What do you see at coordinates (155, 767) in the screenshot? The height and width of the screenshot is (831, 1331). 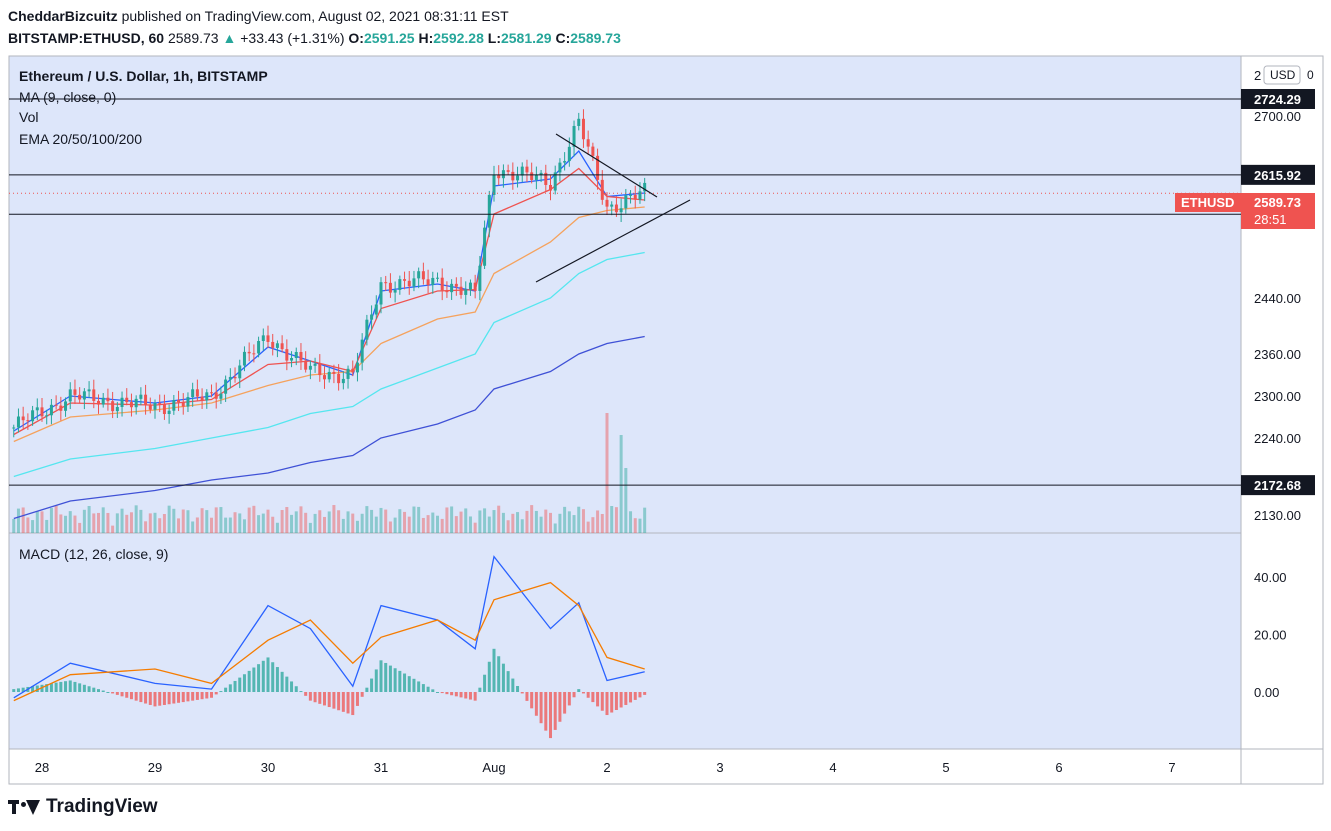 I see `time-tick-1: 29` at bounding box center [155, 767].